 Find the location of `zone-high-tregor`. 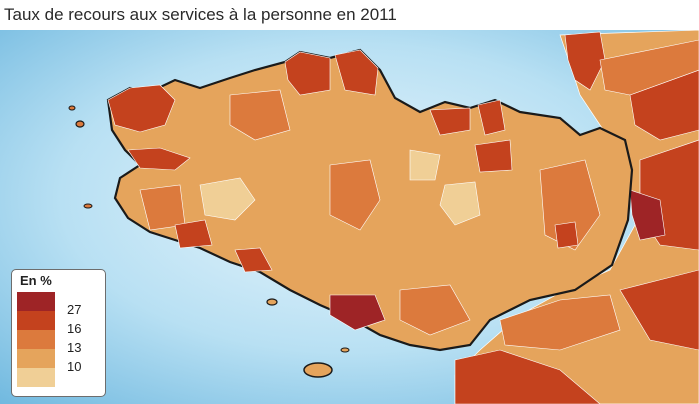

zone-high-tregor is located at coordinates (307, 73).